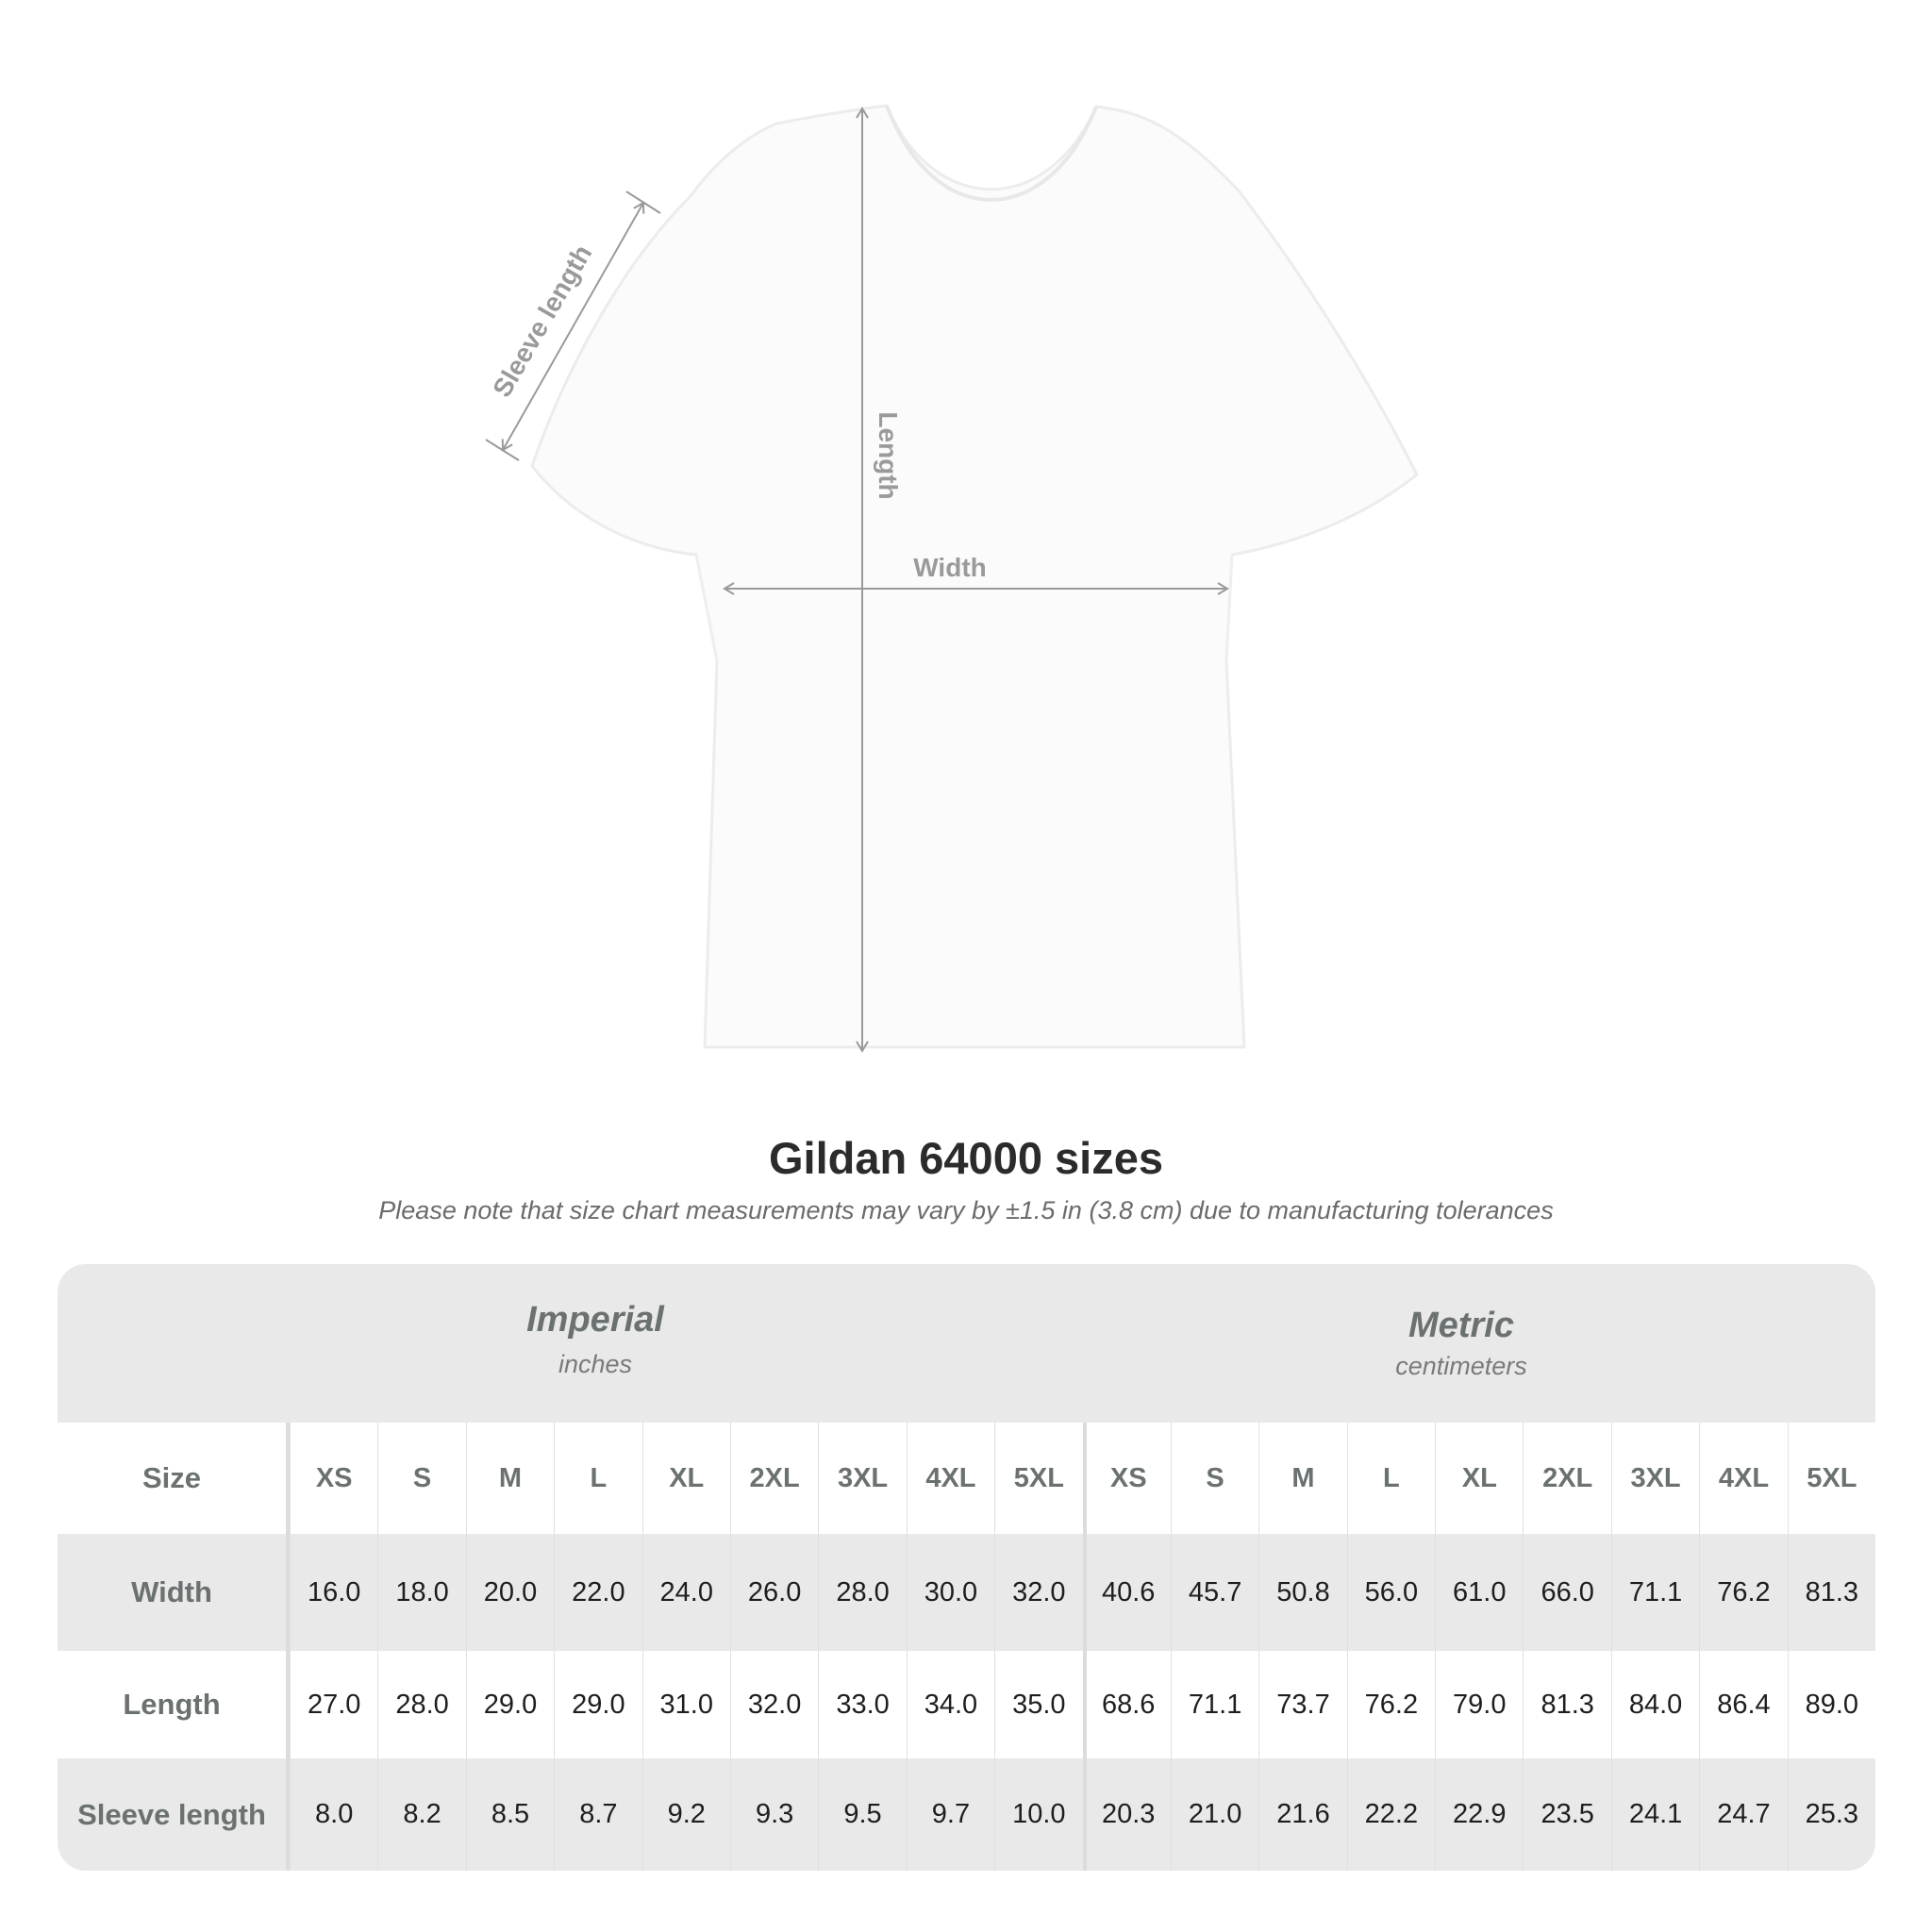 The height and width of the screenshot is (1932, 1932). What do you see at coordinates (595, 1320) in the screenshot?
I see `imperial-title: Imperial` at bounding box center [595, 1320].